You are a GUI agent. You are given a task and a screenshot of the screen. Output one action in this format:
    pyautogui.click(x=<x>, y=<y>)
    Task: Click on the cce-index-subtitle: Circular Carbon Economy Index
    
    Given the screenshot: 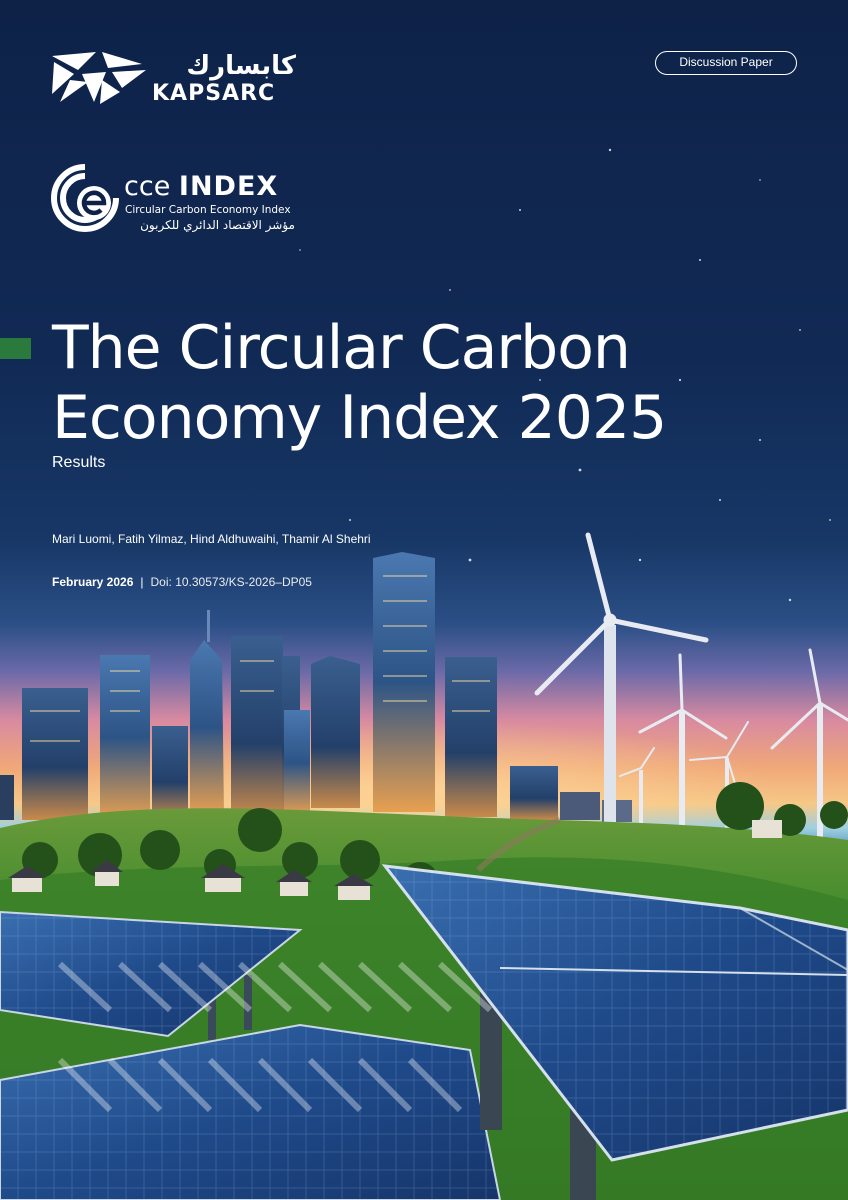 What is the action you would take?
    pyautogui.click(x=208, y=210)
    